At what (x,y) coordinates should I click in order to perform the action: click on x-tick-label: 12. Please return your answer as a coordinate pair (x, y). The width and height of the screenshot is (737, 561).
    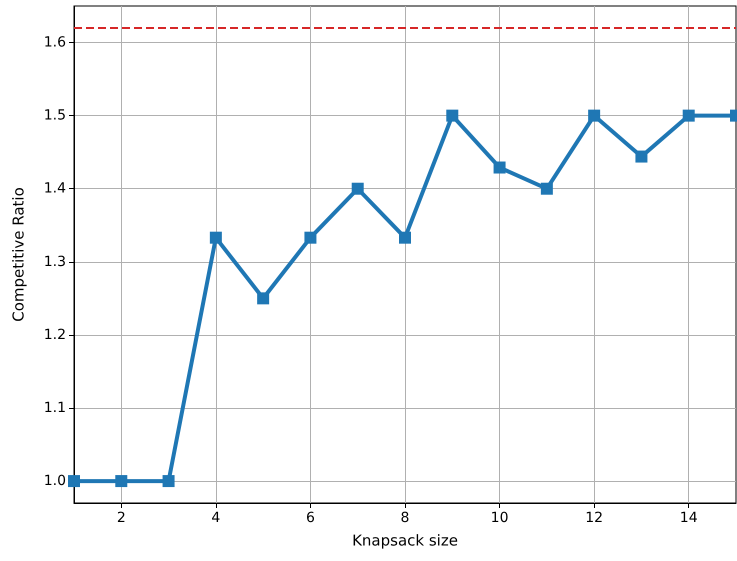
    Looking at the image, I should click on (594, 518).